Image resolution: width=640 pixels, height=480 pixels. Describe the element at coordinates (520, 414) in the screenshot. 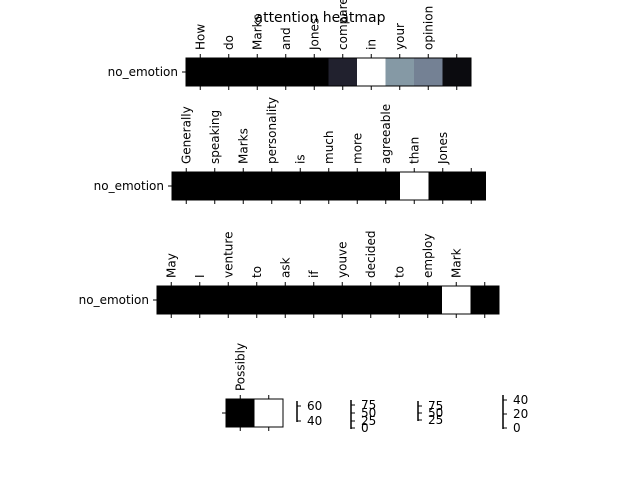

I see `colorbar-tick-label: 20` at that location.